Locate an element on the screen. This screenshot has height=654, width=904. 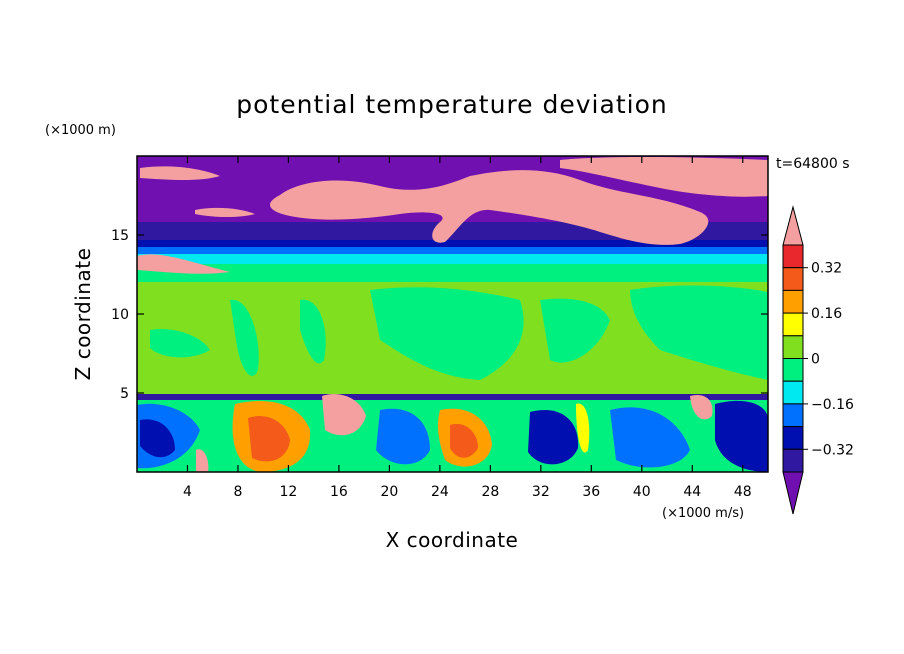
x-tick-label: 28 is located at coordinates (490, 492).